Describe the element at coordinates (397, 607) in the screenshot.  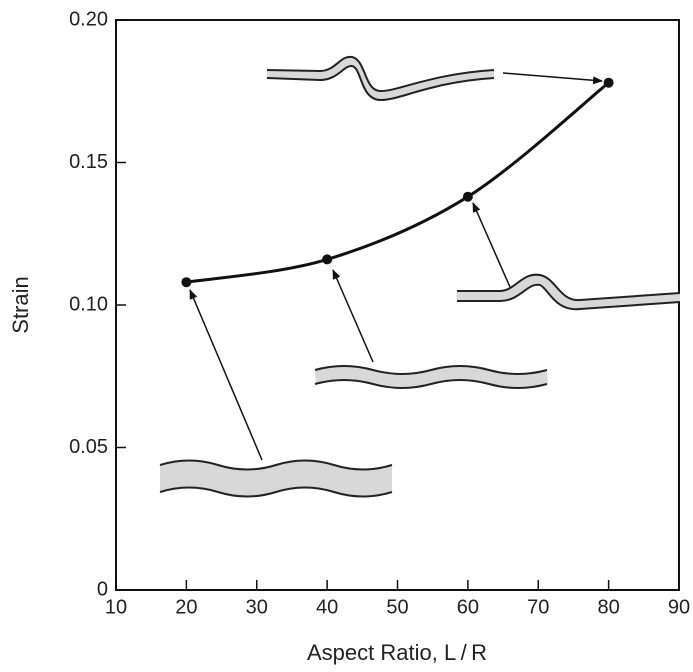
I see `x-tick-label: 50` at that location.